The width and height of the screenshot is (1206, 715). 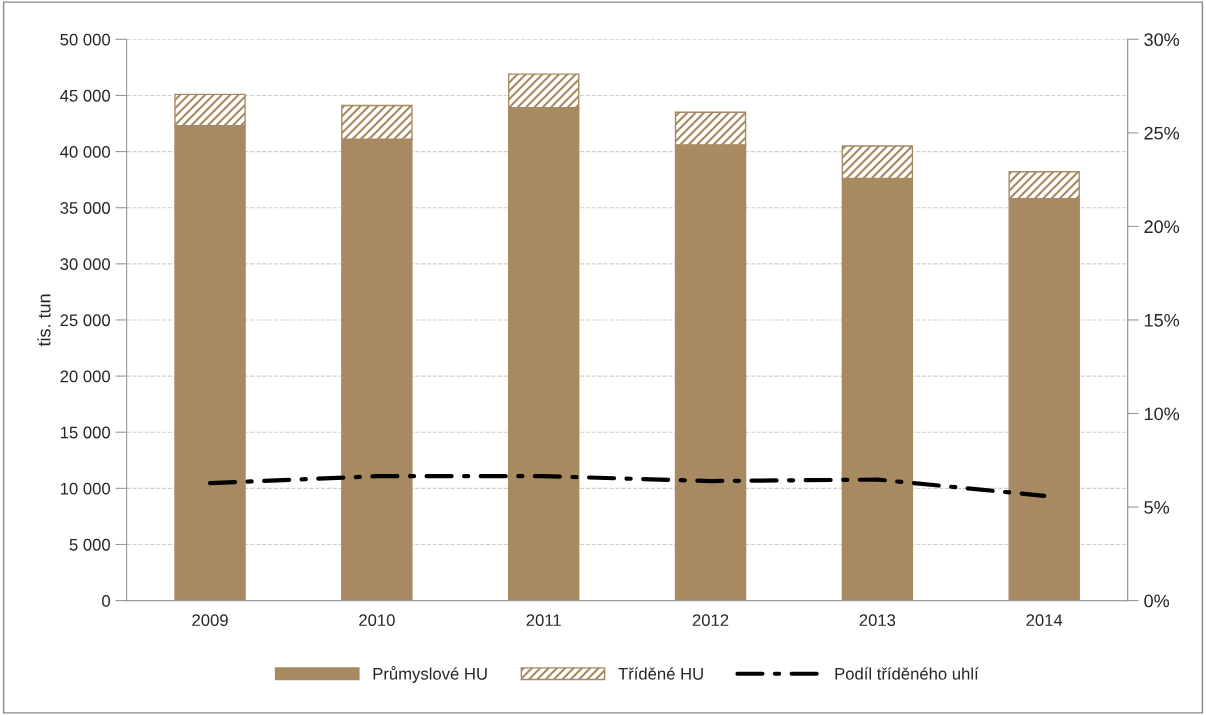 What do you see at coordinates (44, 320) in the screenshot?
I see `y-axis-title: tis. tun` at bounding box center [44, 320].